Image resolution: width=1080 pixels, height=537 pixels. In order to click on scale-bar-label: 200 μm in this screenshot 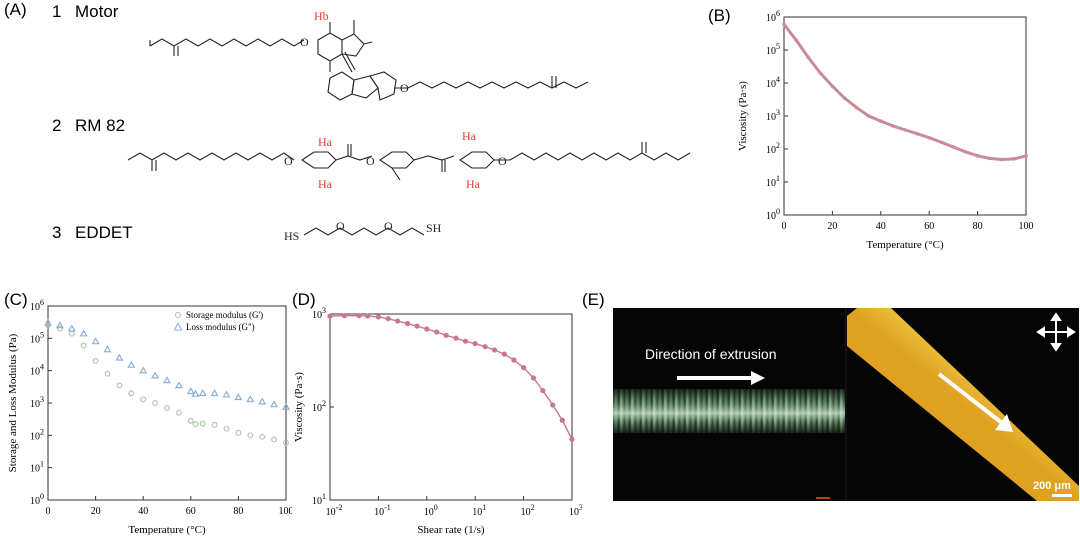, I will do `click(1052, 486)`.